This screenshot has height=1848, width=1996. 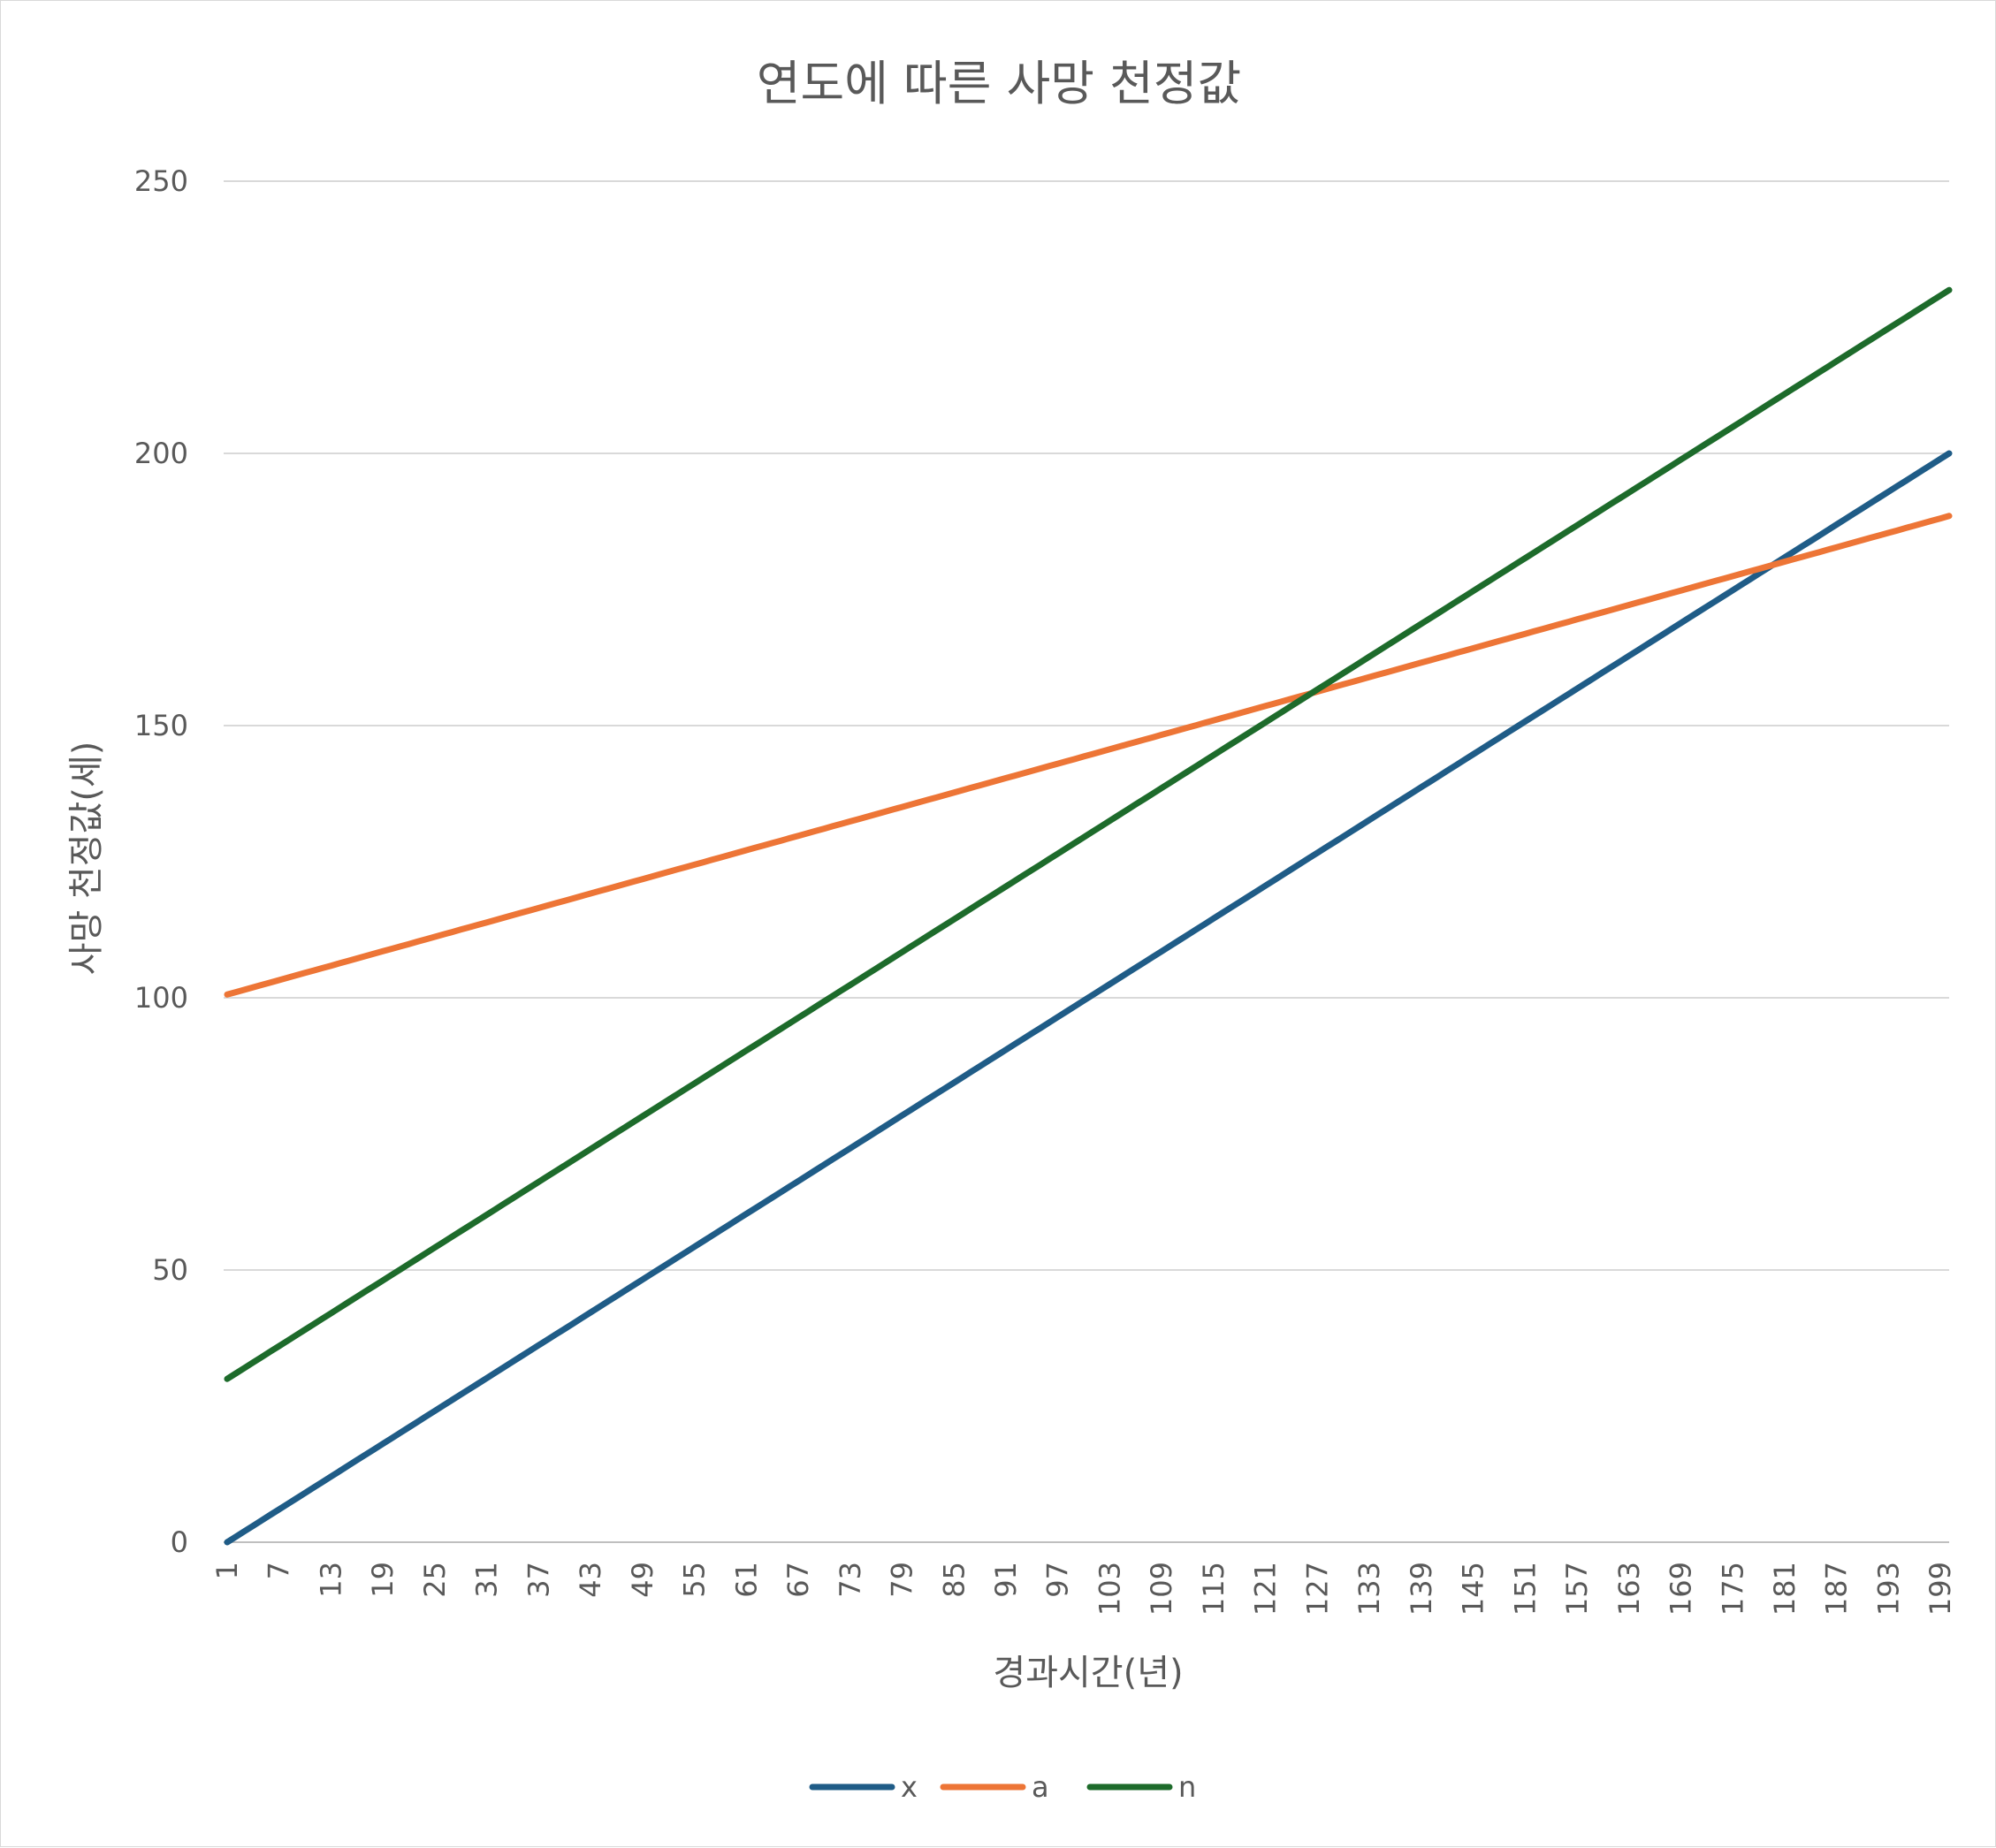 I want to click on x-tick-label: 43, so click(x=590, y=1580).